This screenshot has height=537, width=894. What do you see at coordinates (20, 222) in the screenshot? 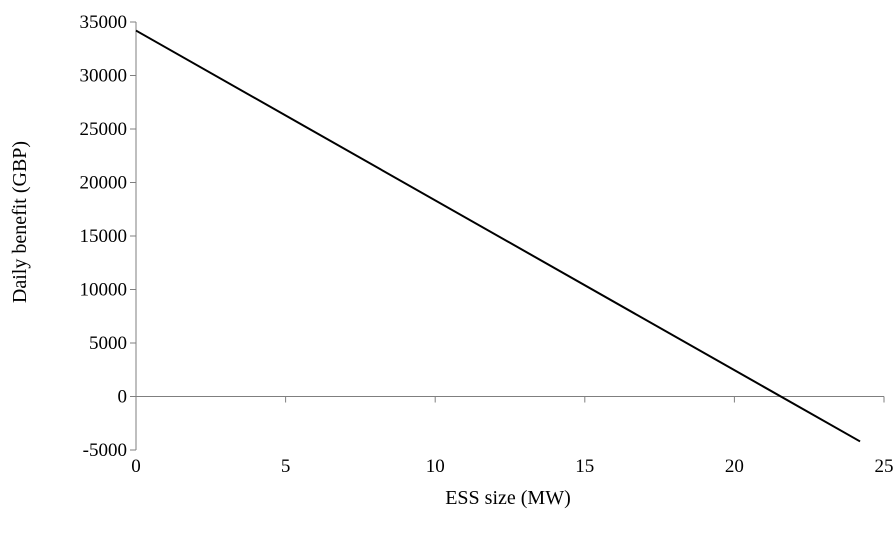
I see `y-axis-title: Daily benefit (GBP)` at bounding box center [20, 222].